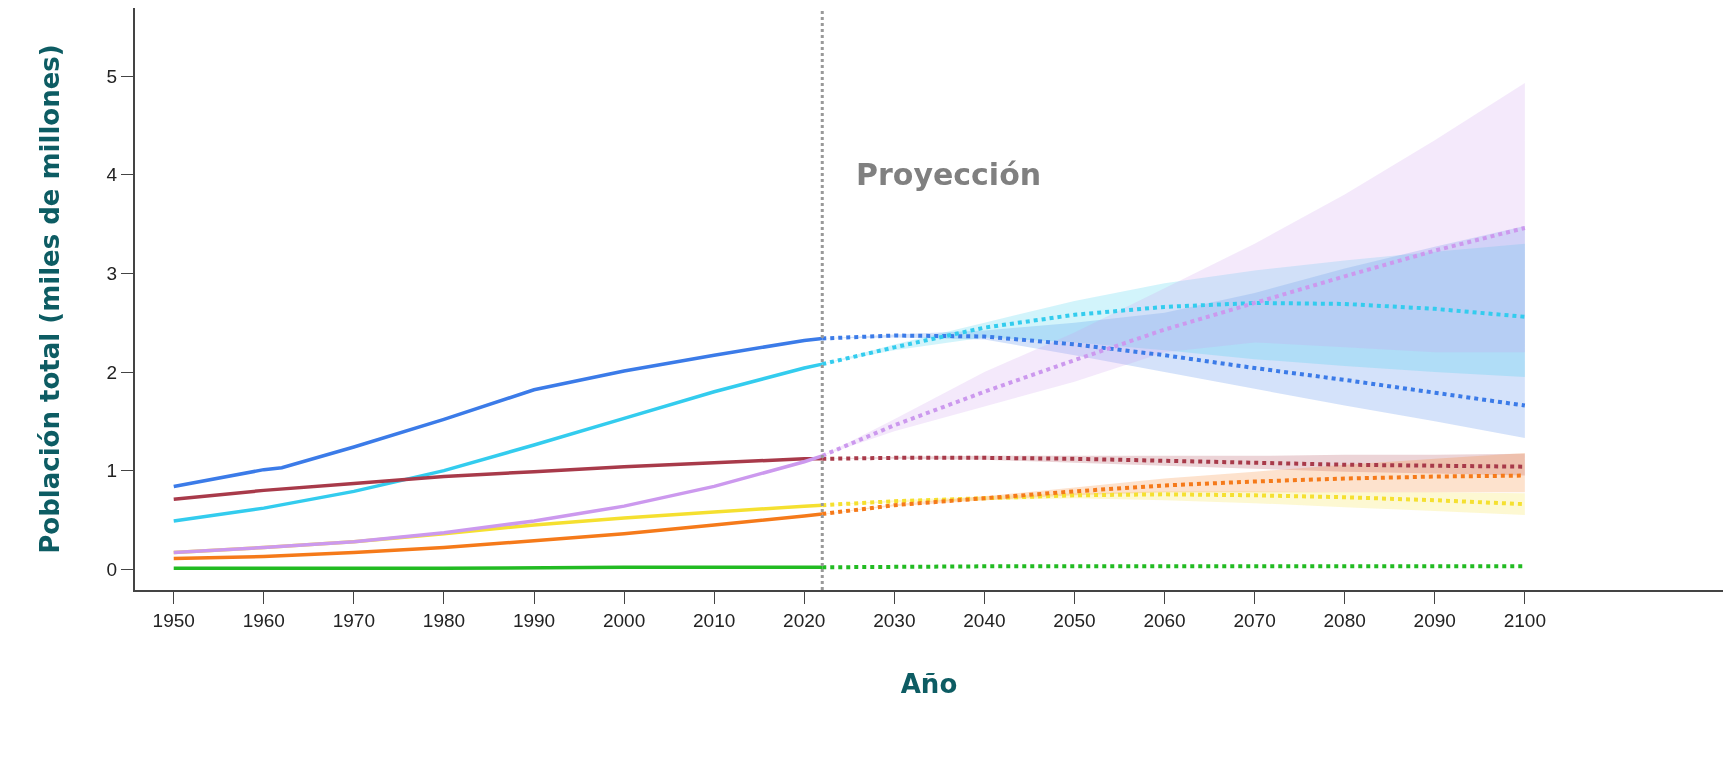 The width and height of the screenshot is (1723, 780). What do you see at coordinates (1434, 620) in the screenshot?
I see `x-tick-label: 2090` at bounding box center [1434, 620].